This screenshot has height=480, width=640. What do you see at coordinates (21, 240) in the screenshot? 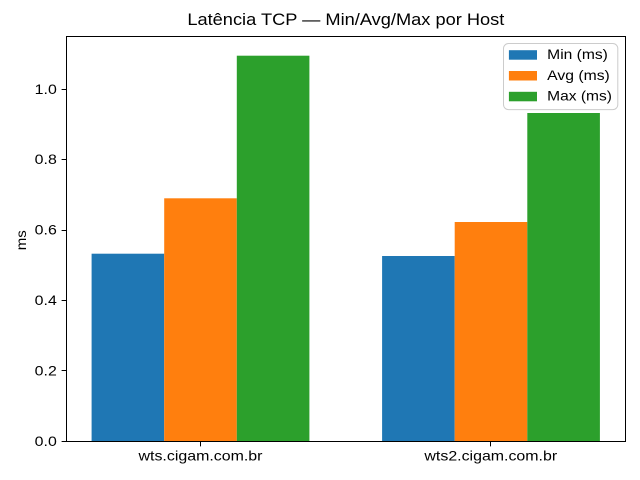
I see `svg-text: ms` at bounding box center [21, 240].